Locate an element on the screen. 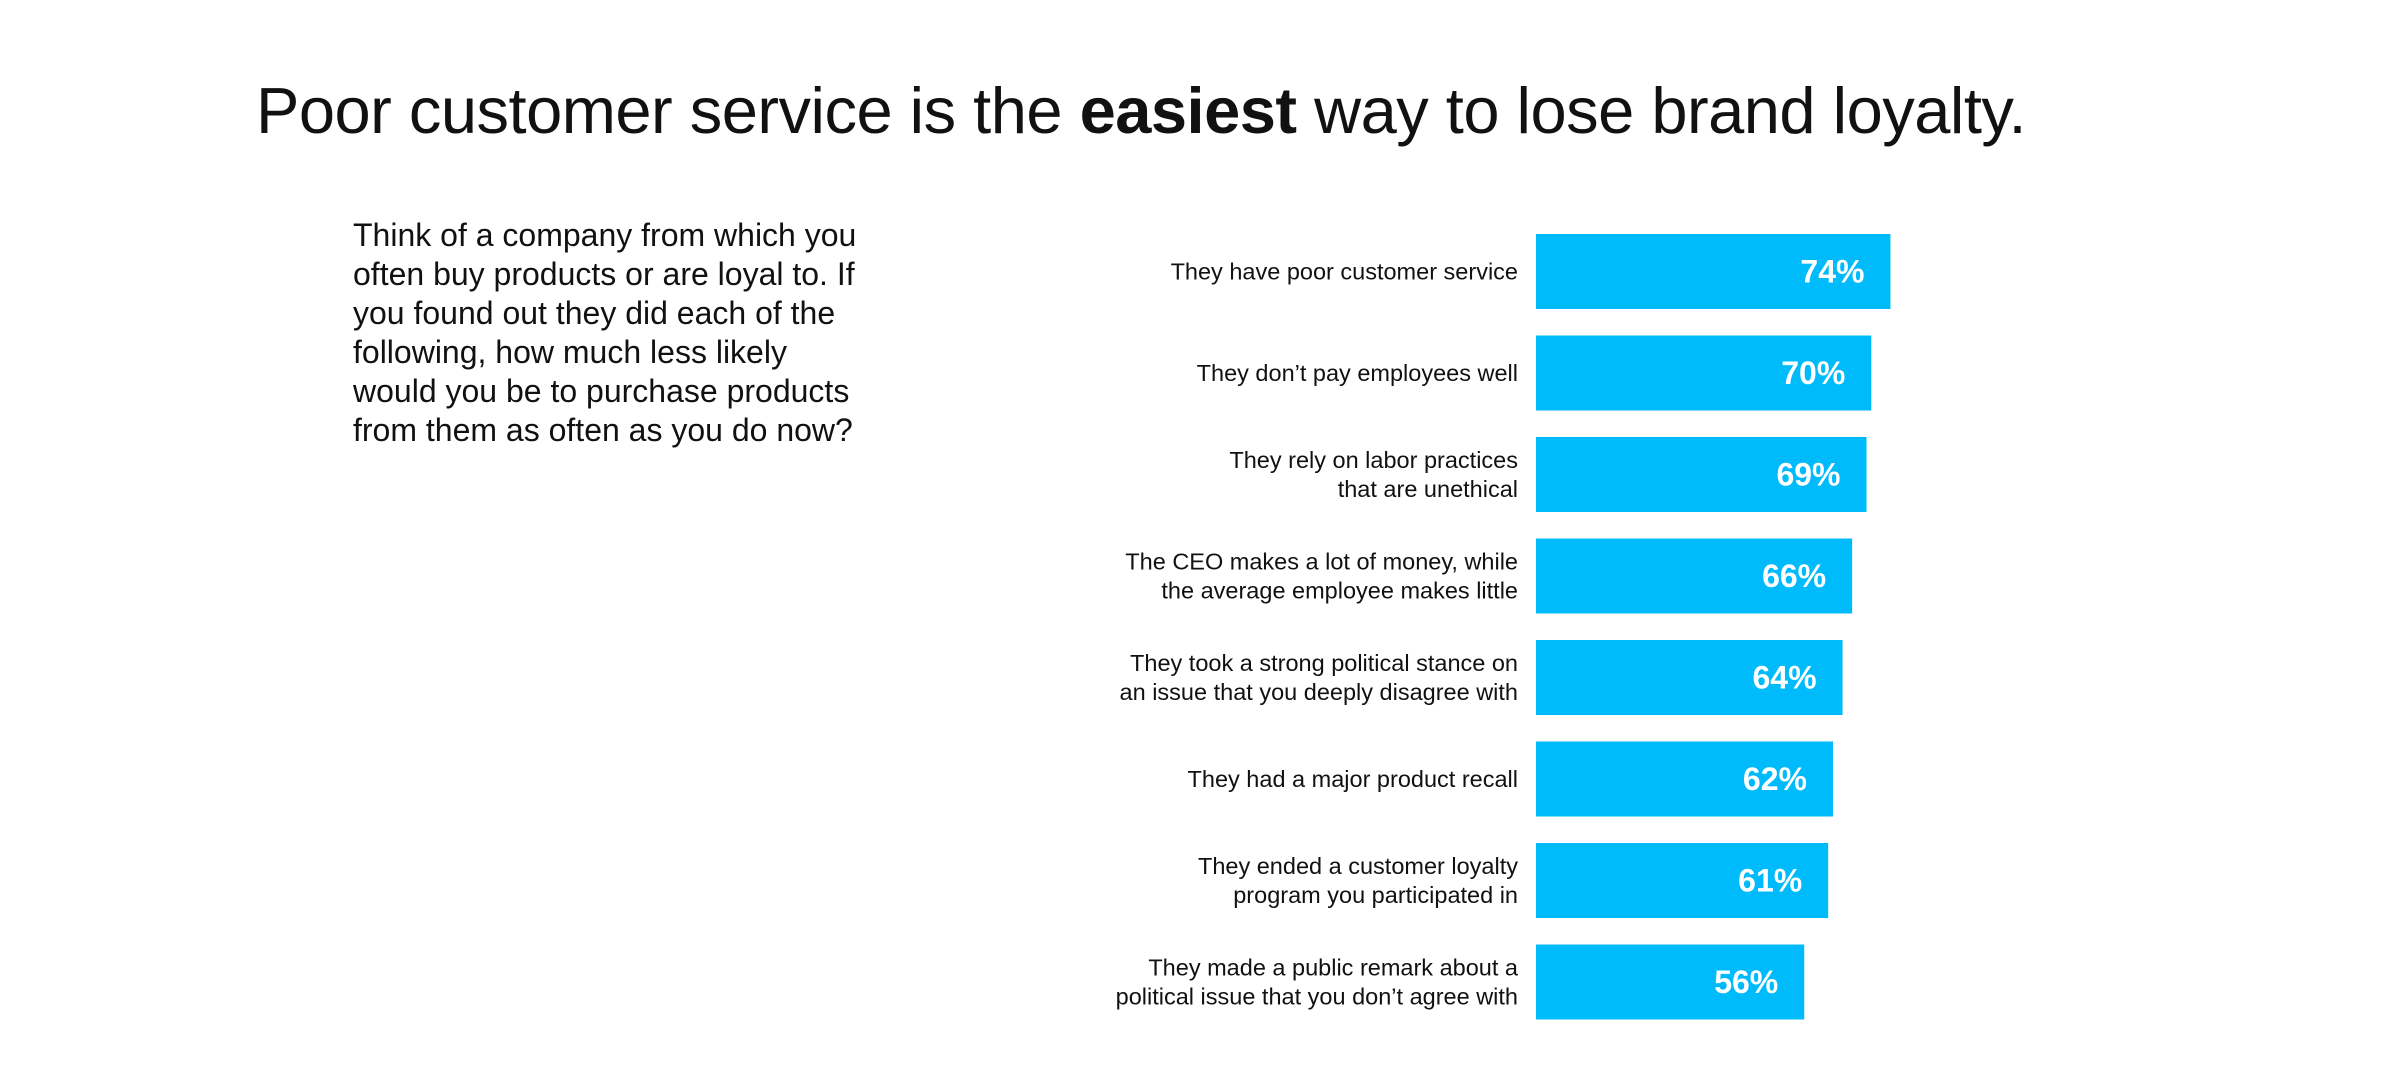  category-label-4-line-1: The CEO makes a lot of money, while is located at coordinates (1321, 562).